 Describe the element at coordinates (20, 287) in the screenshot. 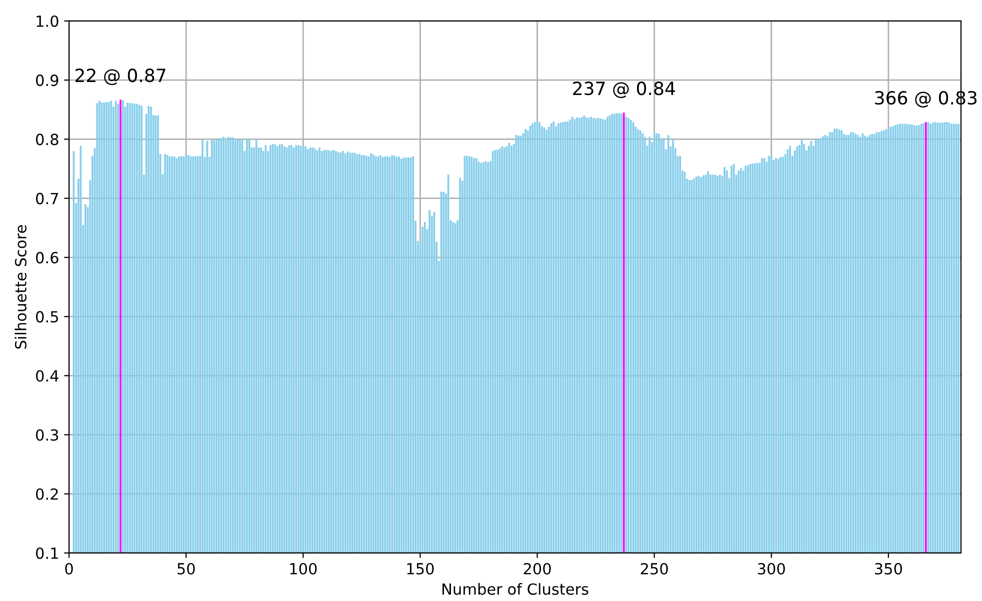

I see `y-axis-title: Silhouette Score` at that location.